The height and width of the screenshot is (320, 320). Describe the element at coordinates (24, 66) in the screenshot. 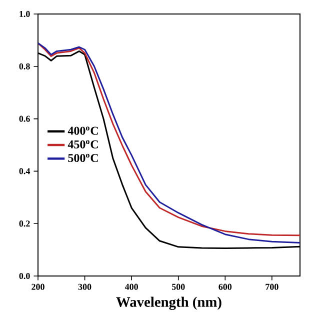

I see `y-tick-label: 0.8` at that location.